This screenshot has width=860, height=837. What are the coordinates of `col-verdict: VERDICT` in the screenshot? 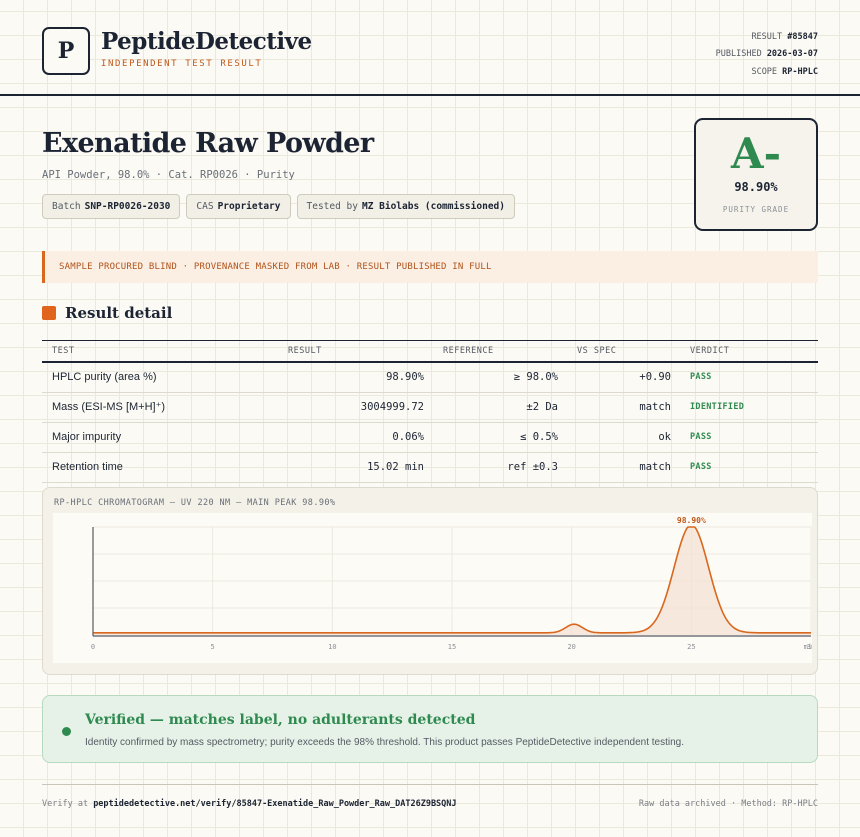 It's located at (710, 351).